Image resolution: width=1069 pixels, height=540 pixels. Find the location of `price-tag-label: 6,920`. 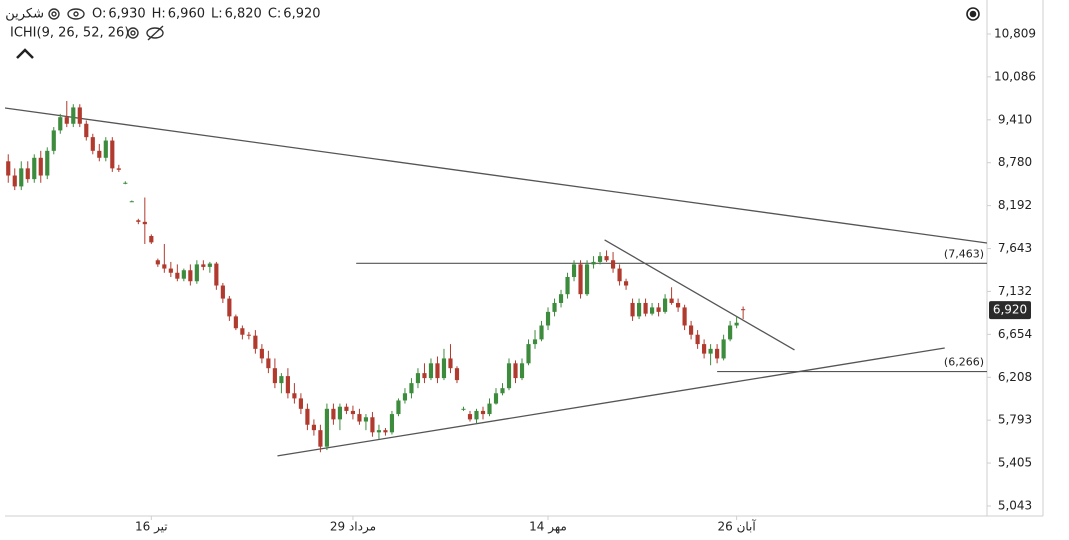

price-tag-label: 6,920 is located at coordinates (1010, 310).